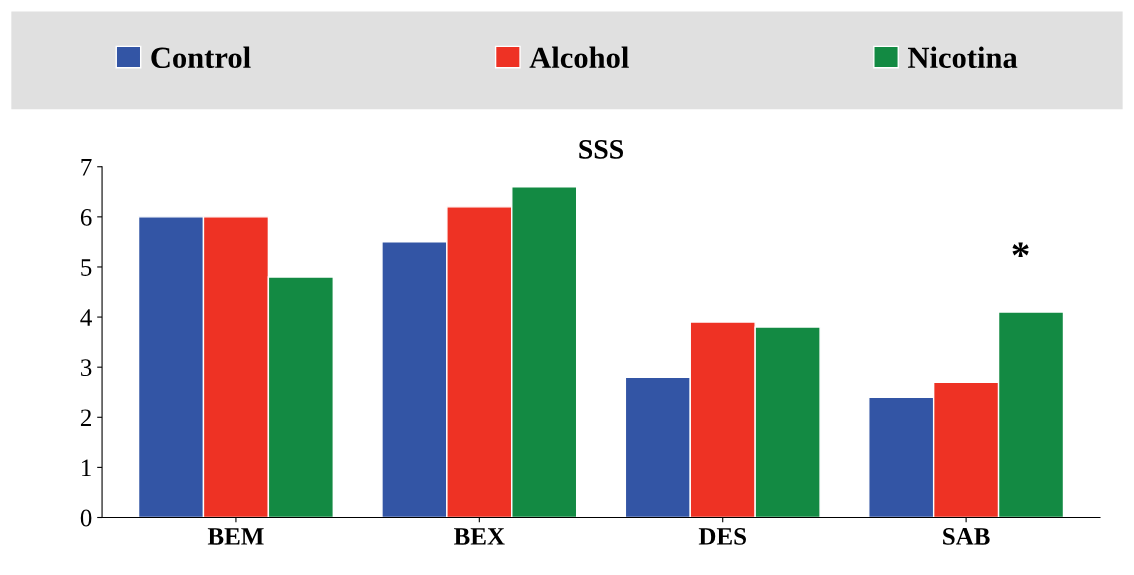 Image resolution: width=1134 pixels, height=575 pixels. I want to click on y-tick-label: 2, so click(85, 417).